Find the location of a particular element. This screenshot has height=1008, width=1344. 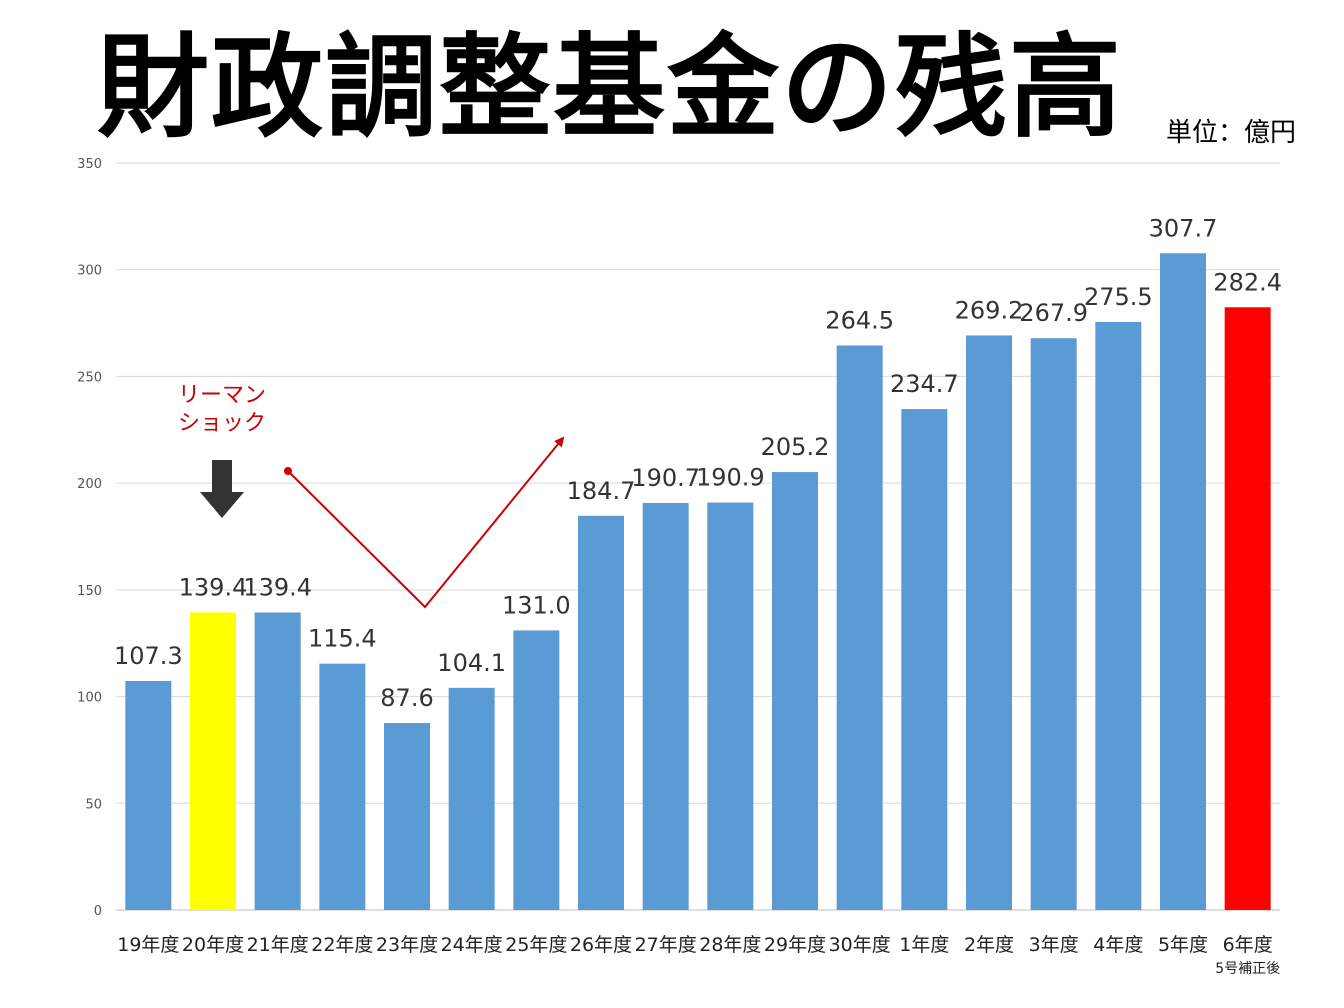

x-tick-label: 22年度 is located at coordinates (342, 945).